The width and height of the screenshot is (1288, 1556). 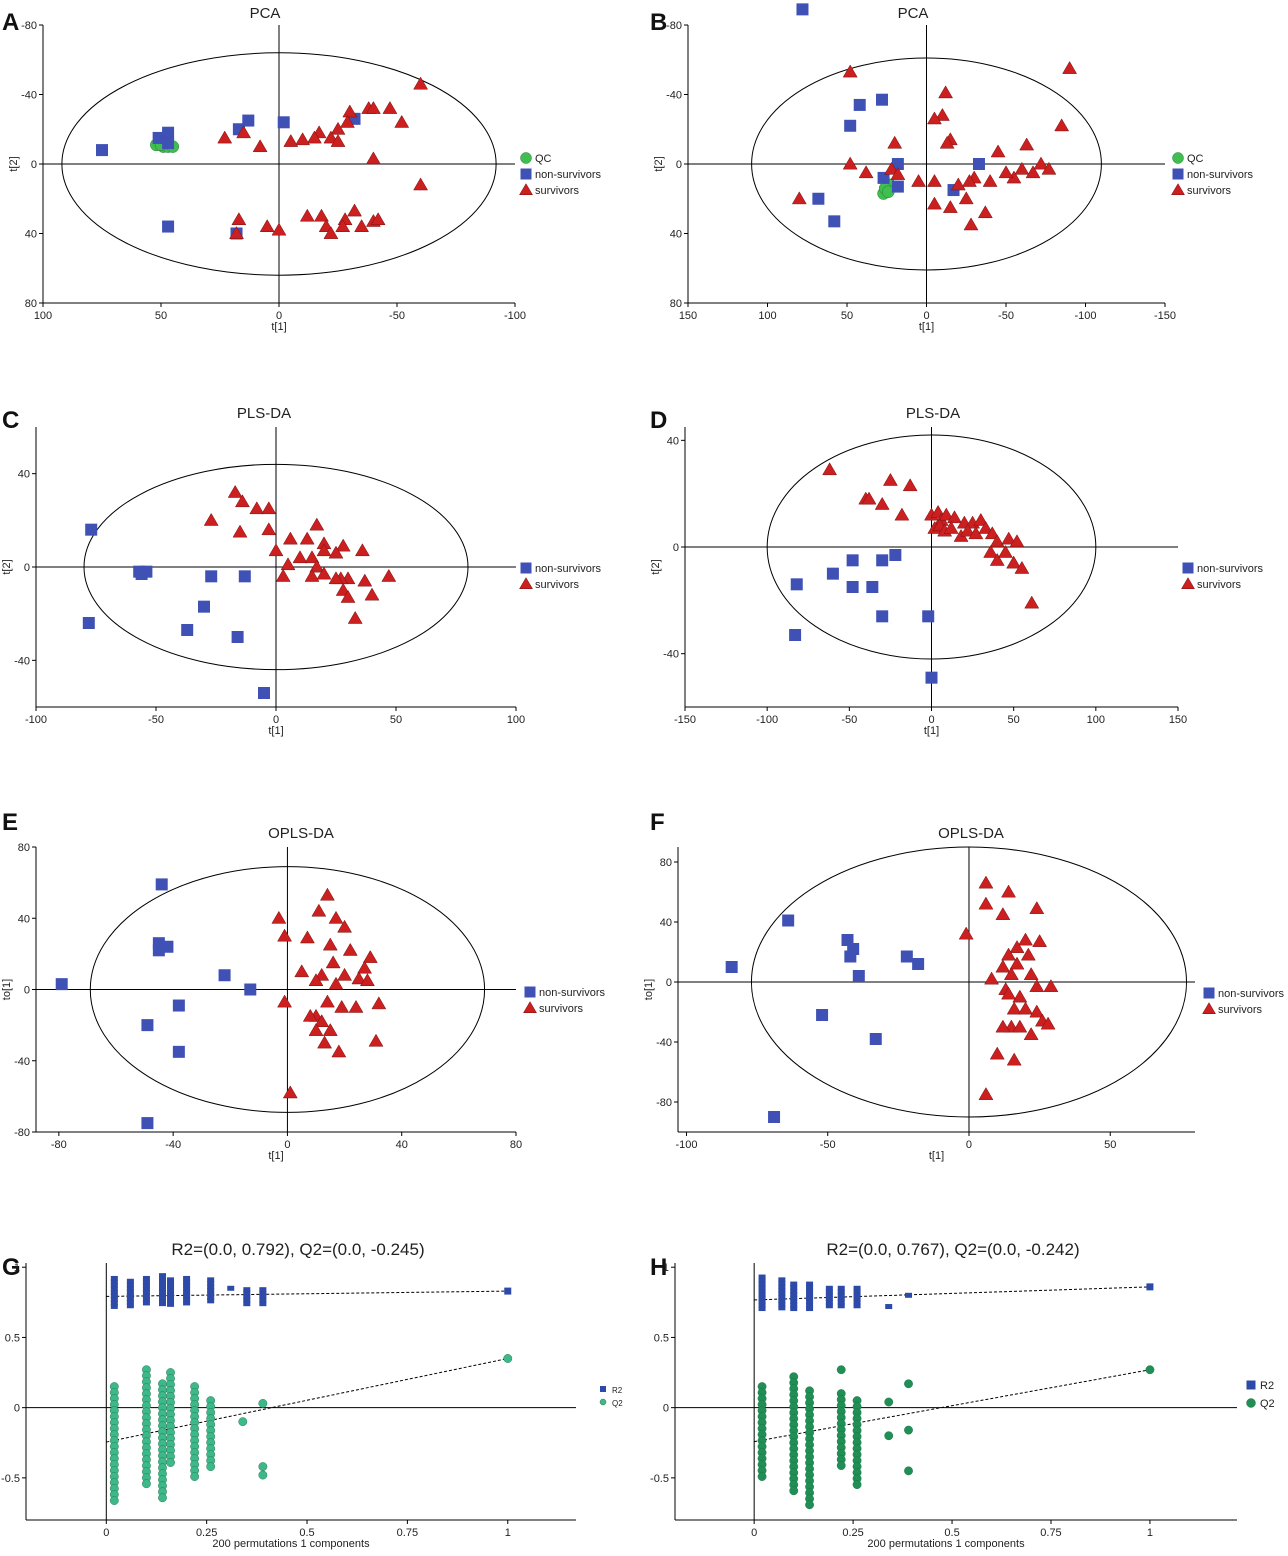 What do you see at coordinates (7, 989) in the screenshot?
I see `y-axis-label: to[1]` at bounding box center [7, 989].